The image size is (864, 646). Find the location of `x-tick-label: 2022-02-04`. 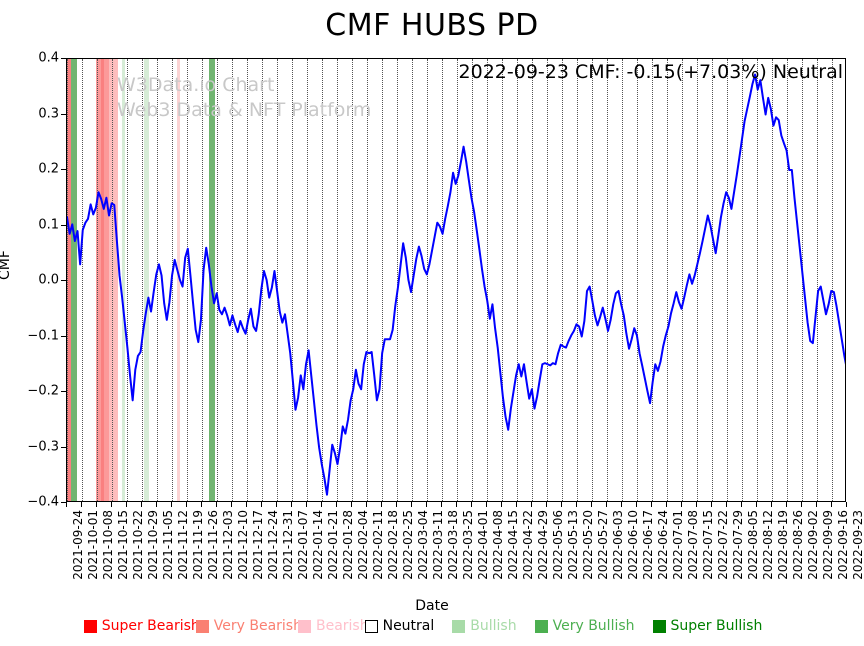

x-tick-label: 2022-02-04 is located at coordinates (363, 545).